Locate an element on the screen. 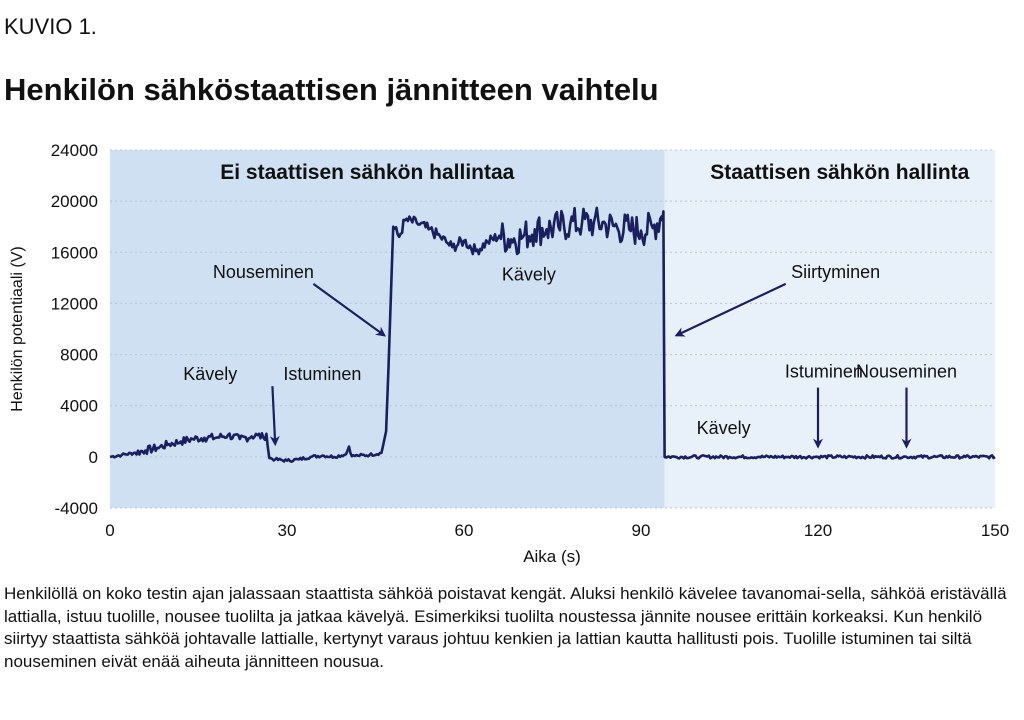 The height and width of the screenshot is (720, 1024). region-label-1: Ei staattisen sähkön hallintaa is located at coordinates (367, 172).